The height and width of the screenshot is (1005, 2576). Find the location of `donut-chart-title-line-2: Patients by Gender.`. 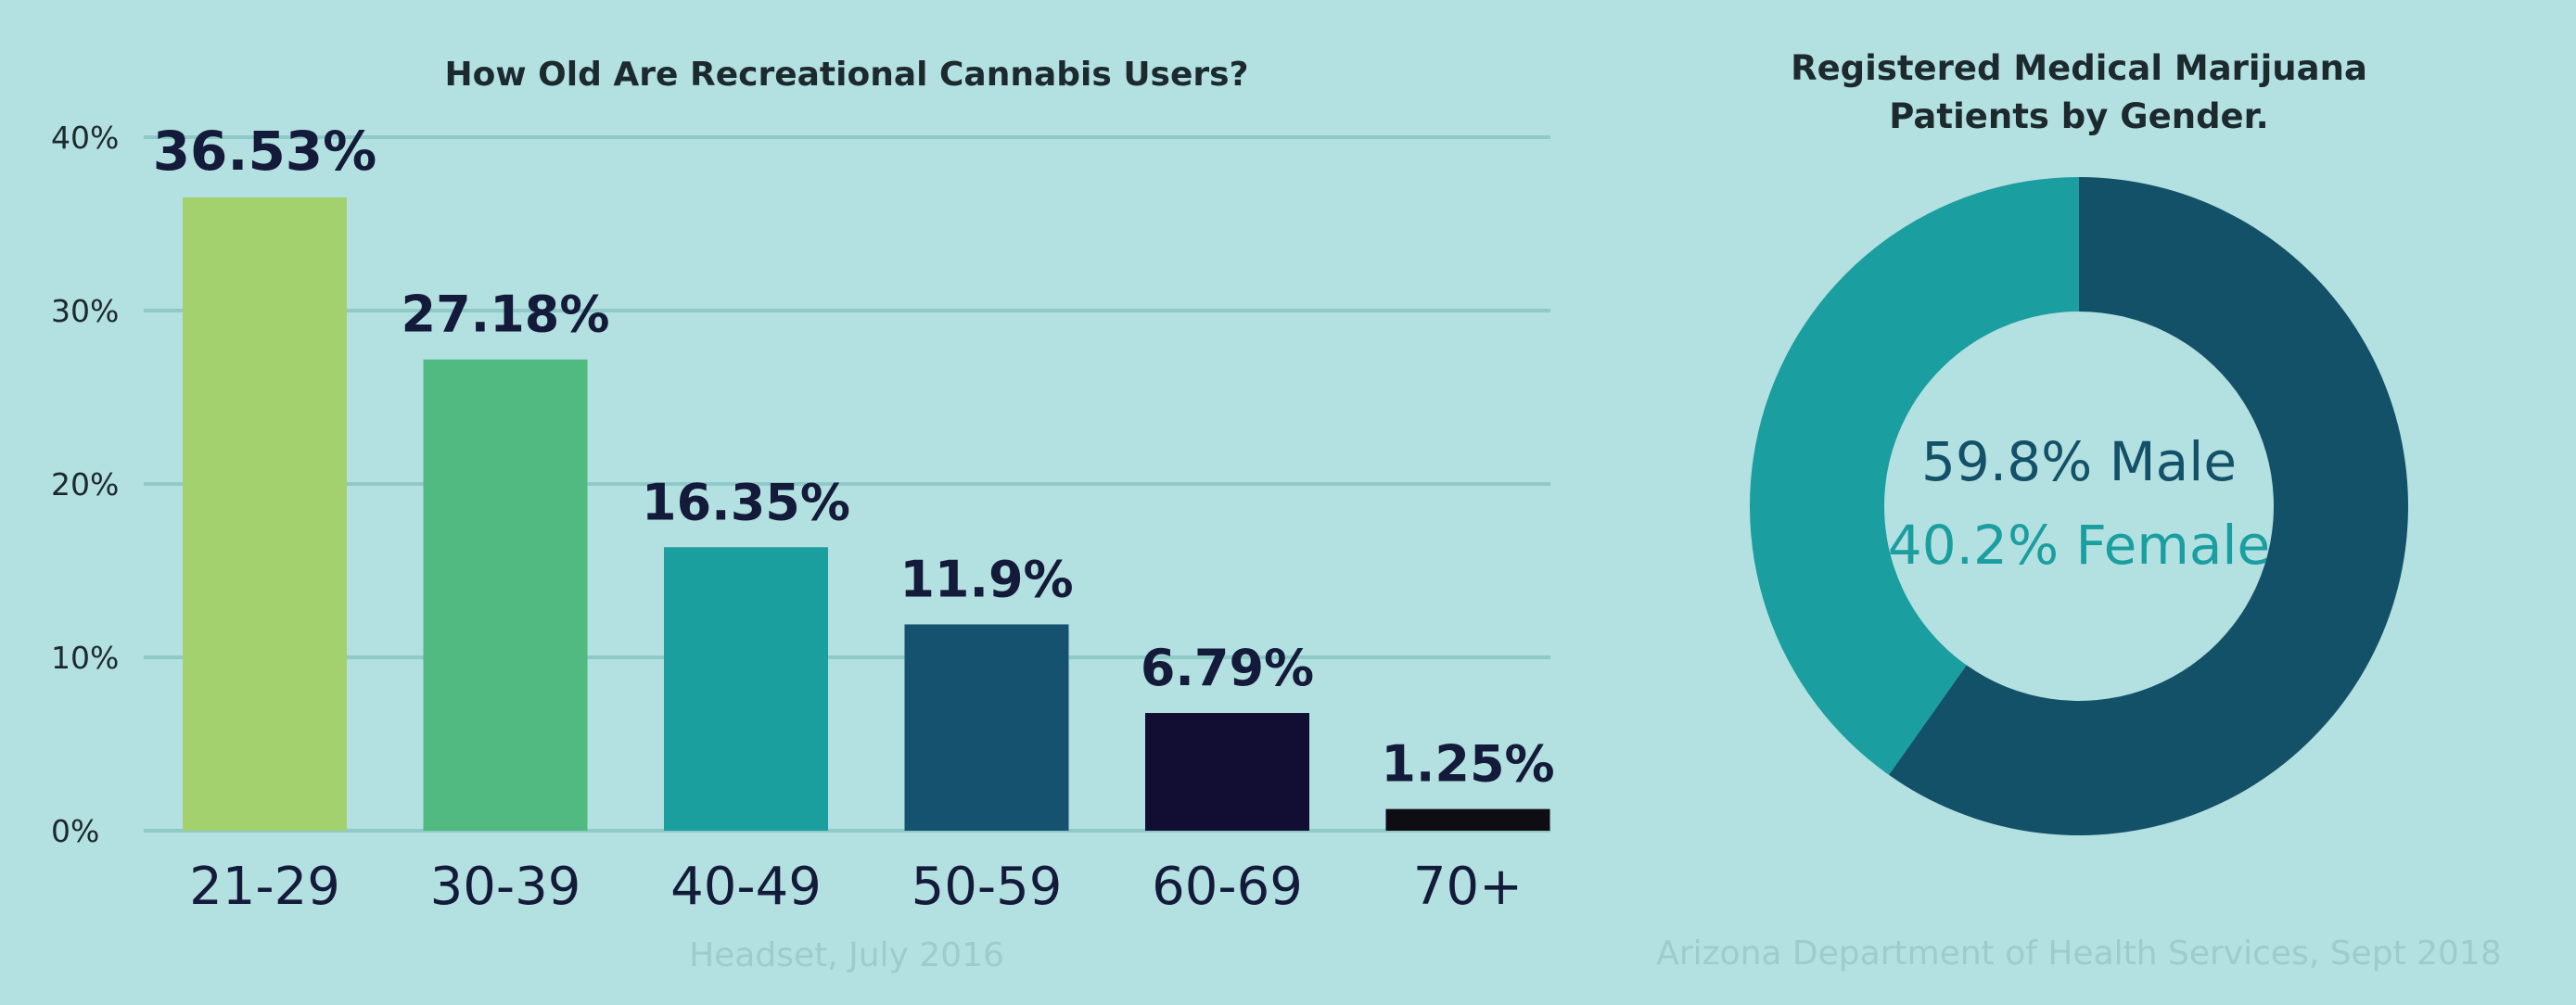

donut-chart-title-line-2: Patients by Gender. is located at coordinates (2078, 116).